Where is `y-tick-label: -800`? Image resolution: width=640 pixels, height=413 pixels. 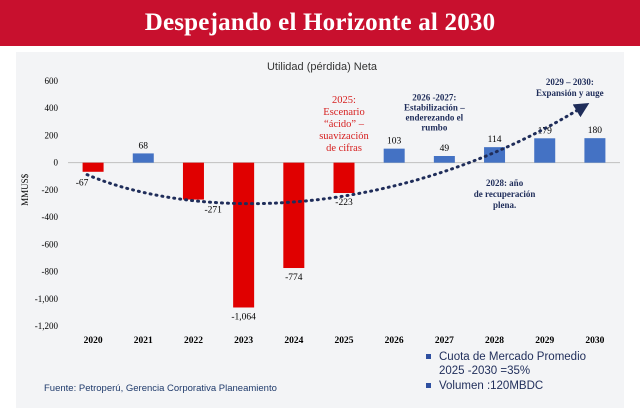 y-tick-label: -800 is located at coordinates (50, 272).